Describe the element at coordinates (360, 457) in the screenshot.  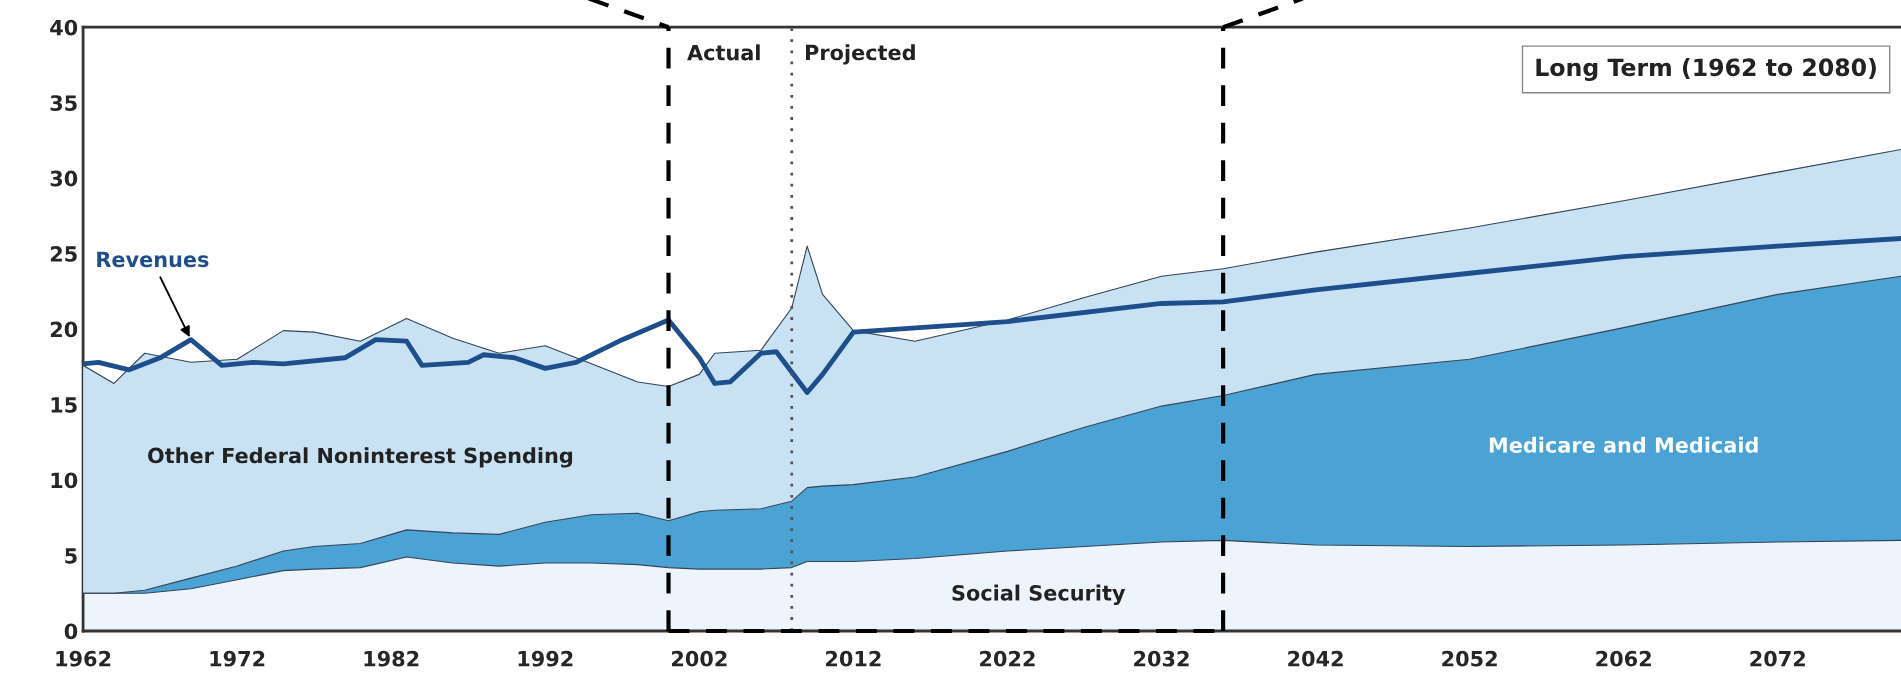
I see `series-label: Other Federal Noninterest Spending` at that location.